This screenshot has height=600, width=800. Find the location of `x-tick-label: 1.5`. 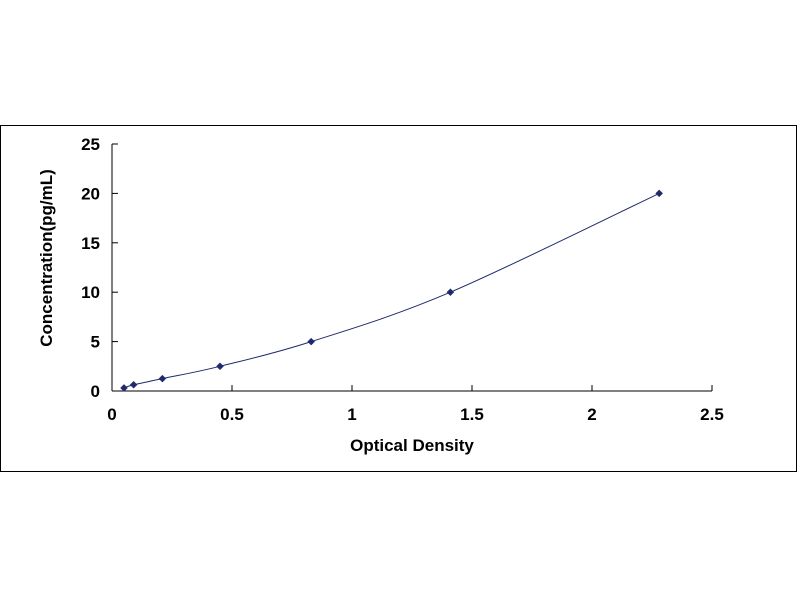

x-tick-label: 1.5 is located at coordinates (472, 414).